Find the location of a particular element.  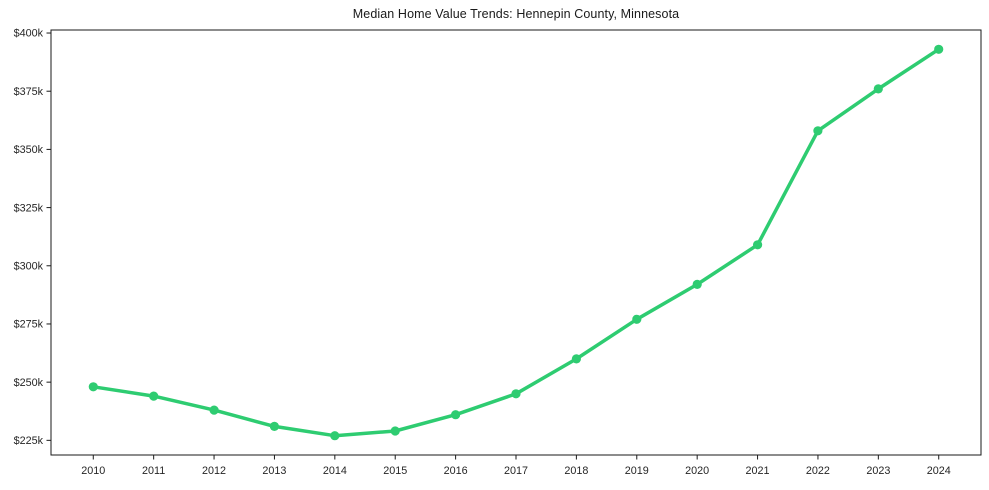

y-axis-tick-label: $400k is located at coordinates (29, 34).